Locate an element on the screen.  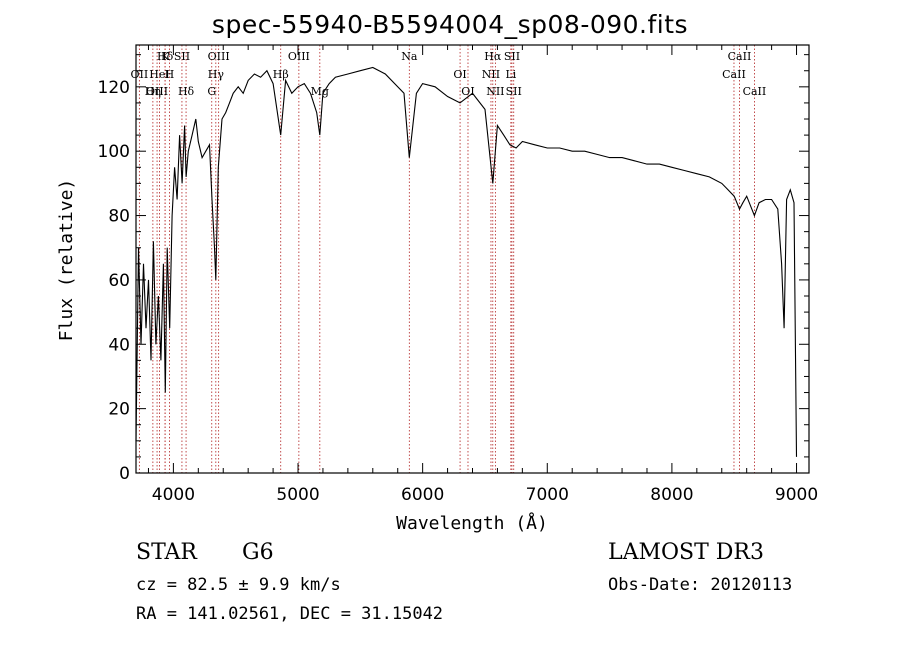
line-label-9: OIII is located at coordinates (219, 56).